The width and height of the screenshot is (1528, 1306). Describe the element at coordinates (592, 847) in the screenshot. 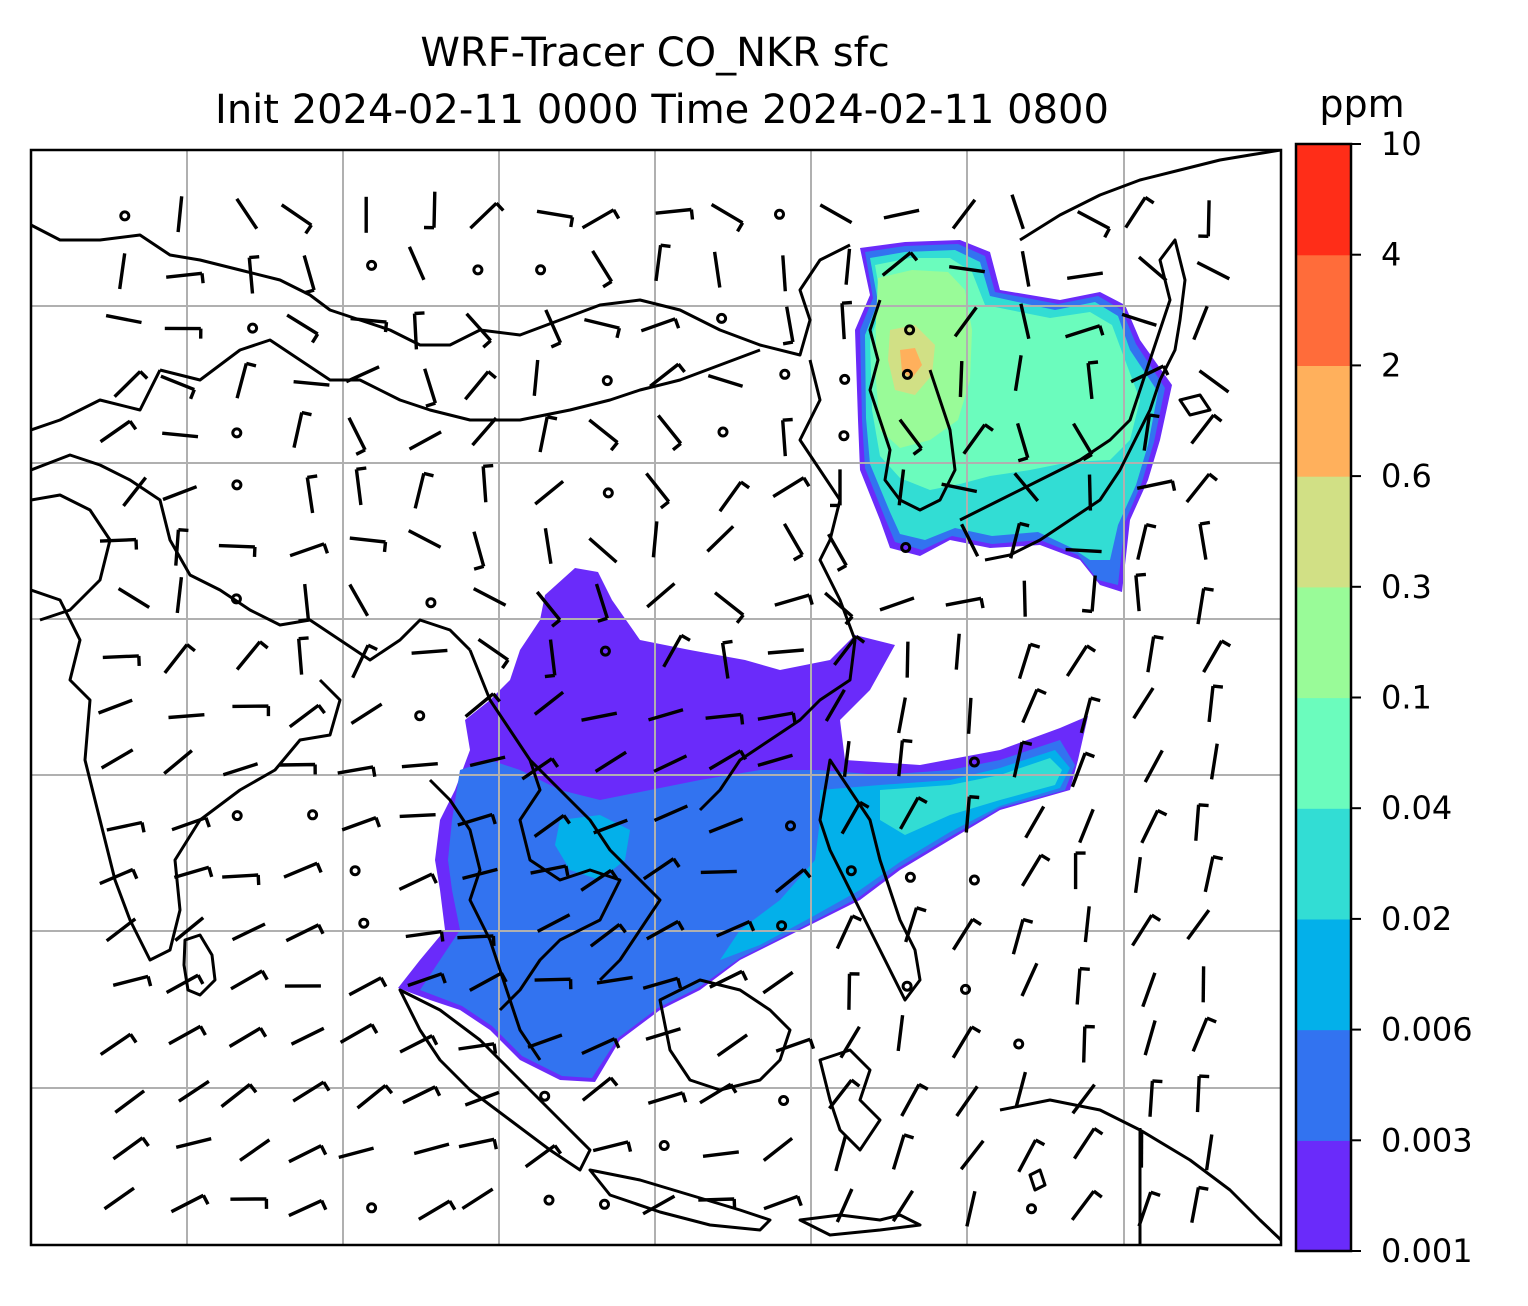

I see `plume-southeast-level3b` at that location.